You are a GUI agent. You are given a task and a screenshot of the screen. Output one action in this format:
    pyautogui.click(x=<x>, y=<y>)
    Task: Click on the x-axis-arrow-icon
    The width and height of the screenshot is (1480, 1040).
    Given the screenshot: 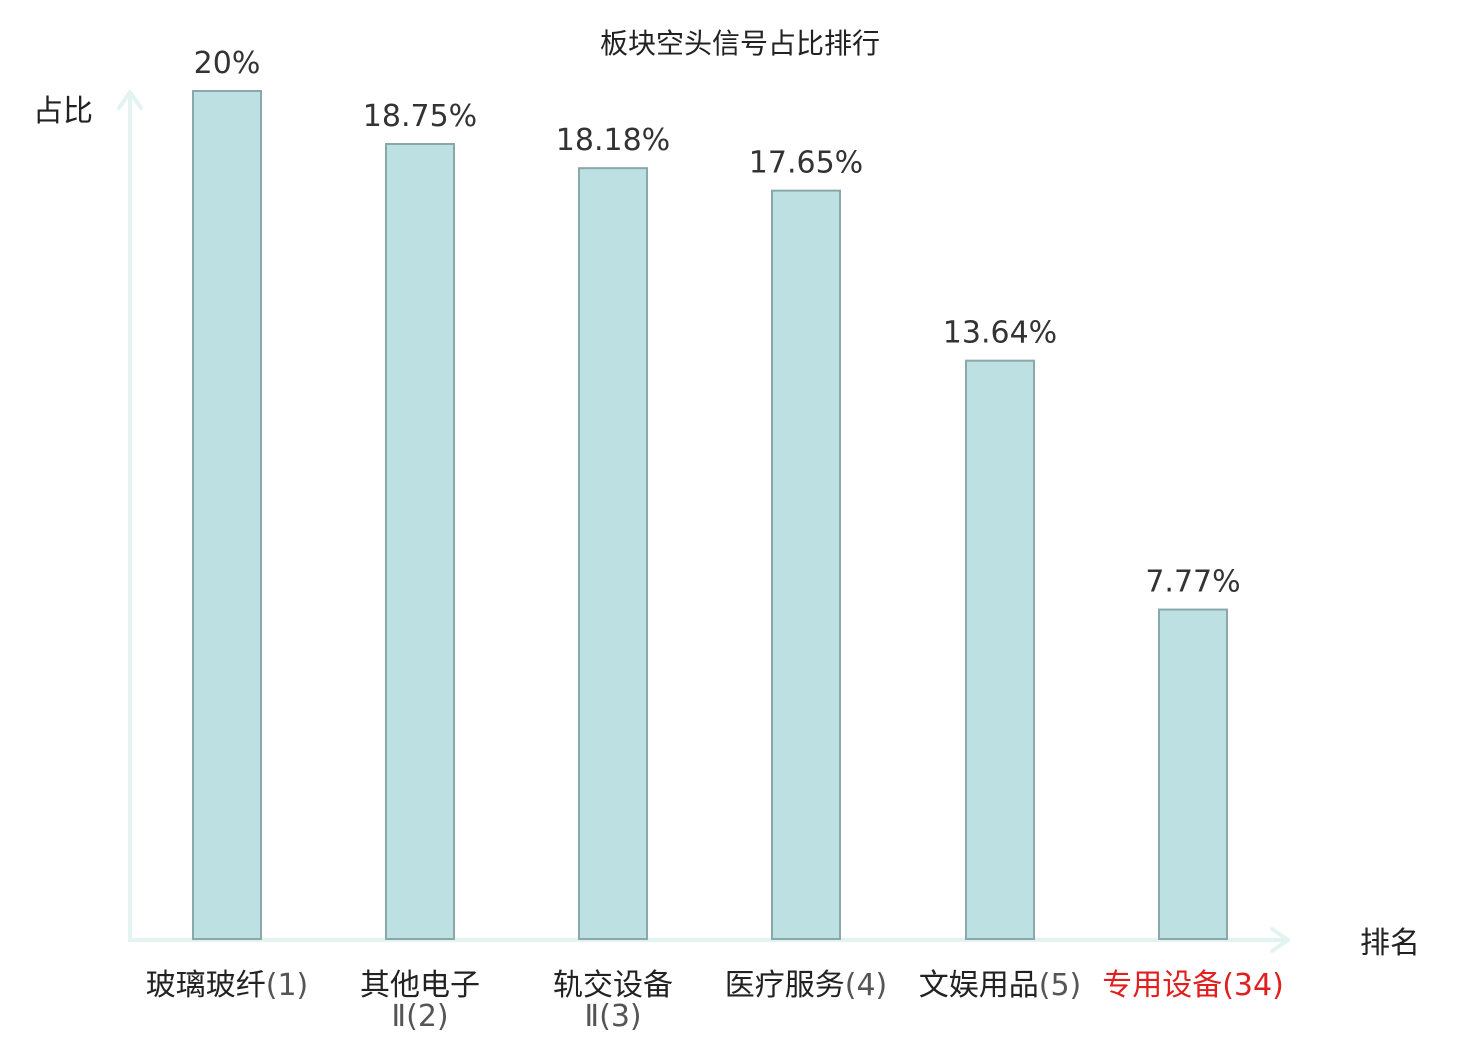 What is the action you would take?
    pyautogui.click(x=1280, y=940)
    